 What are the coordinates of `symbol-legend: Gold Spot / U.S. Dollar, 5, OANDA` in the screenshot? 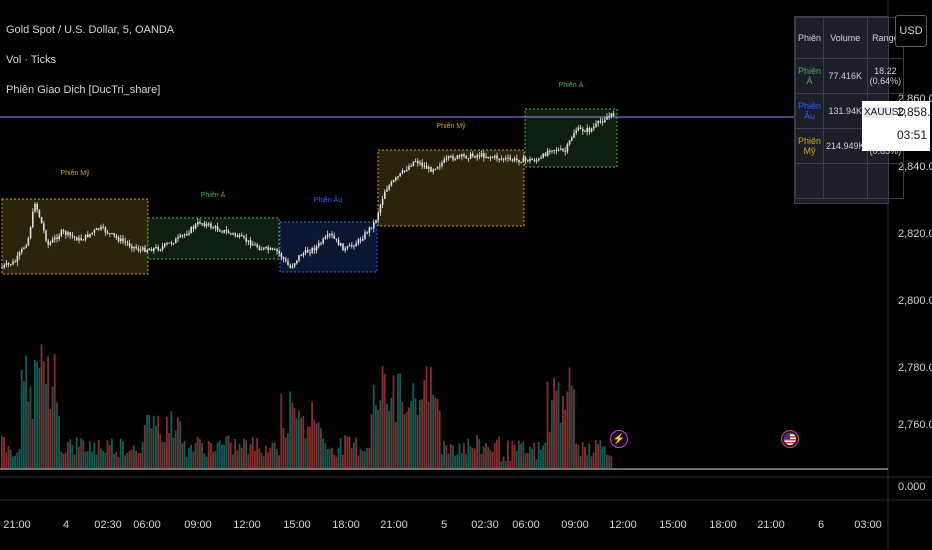 It's located at (90, 30).